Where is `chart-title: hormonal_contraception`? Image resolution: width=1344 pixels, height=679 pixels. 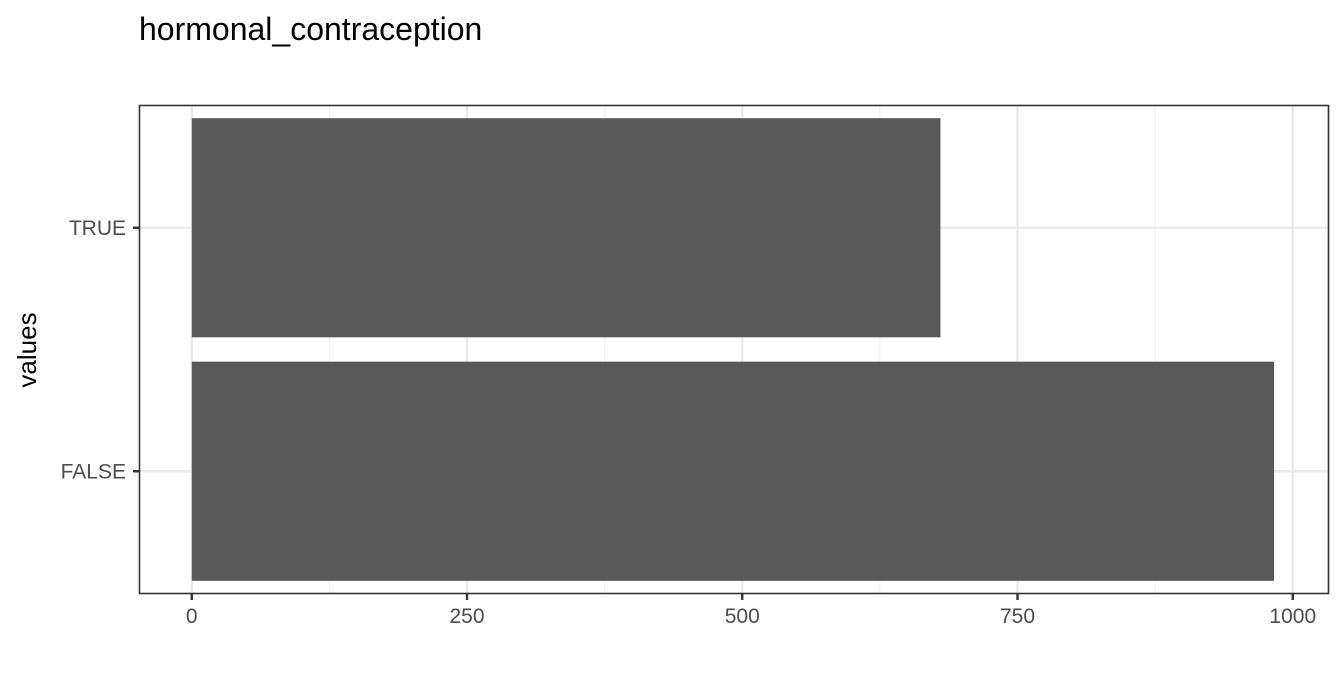 chart-title: hormonal_contraception is located at coordinates (310, 29).